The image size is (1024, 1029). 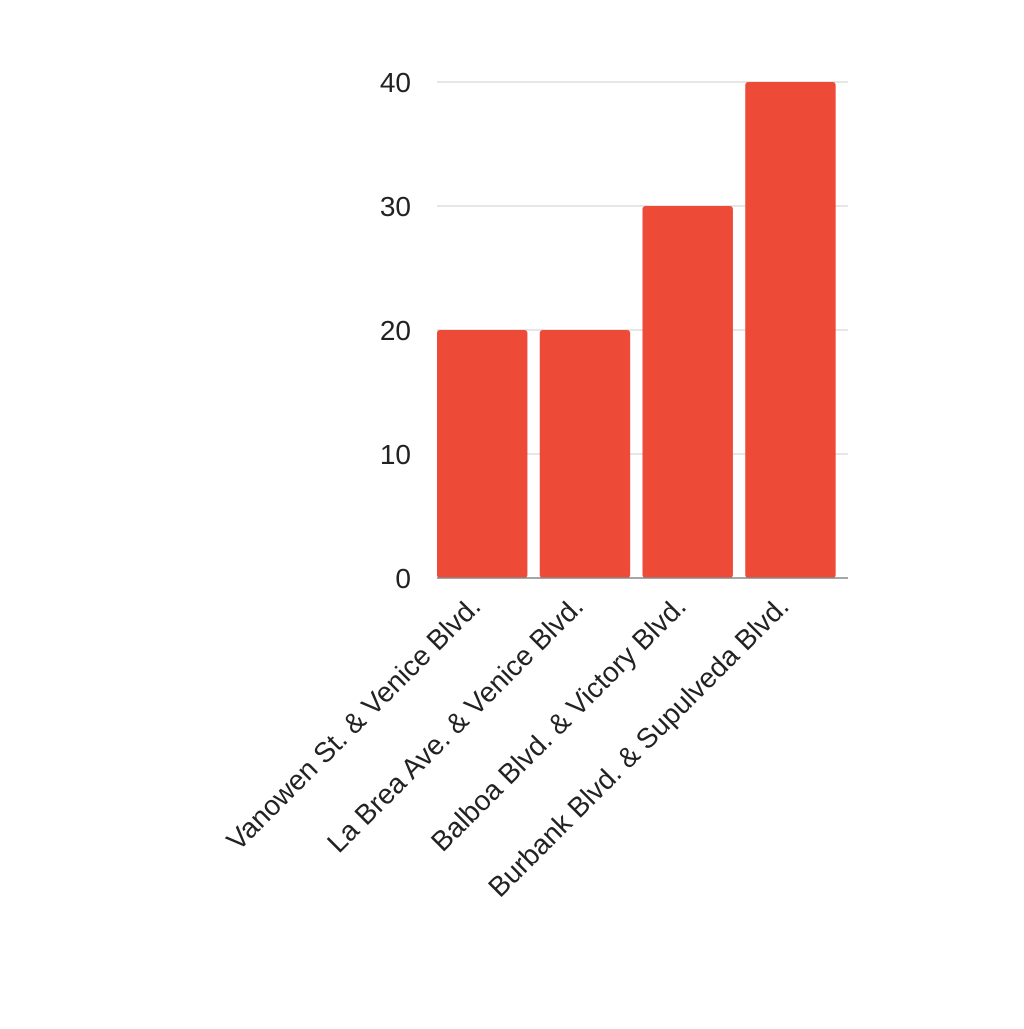 What do you see at coordinates (403, 578) in the screenshot?
I see `y-tick-label: 0` at bounding box center [403, 578].